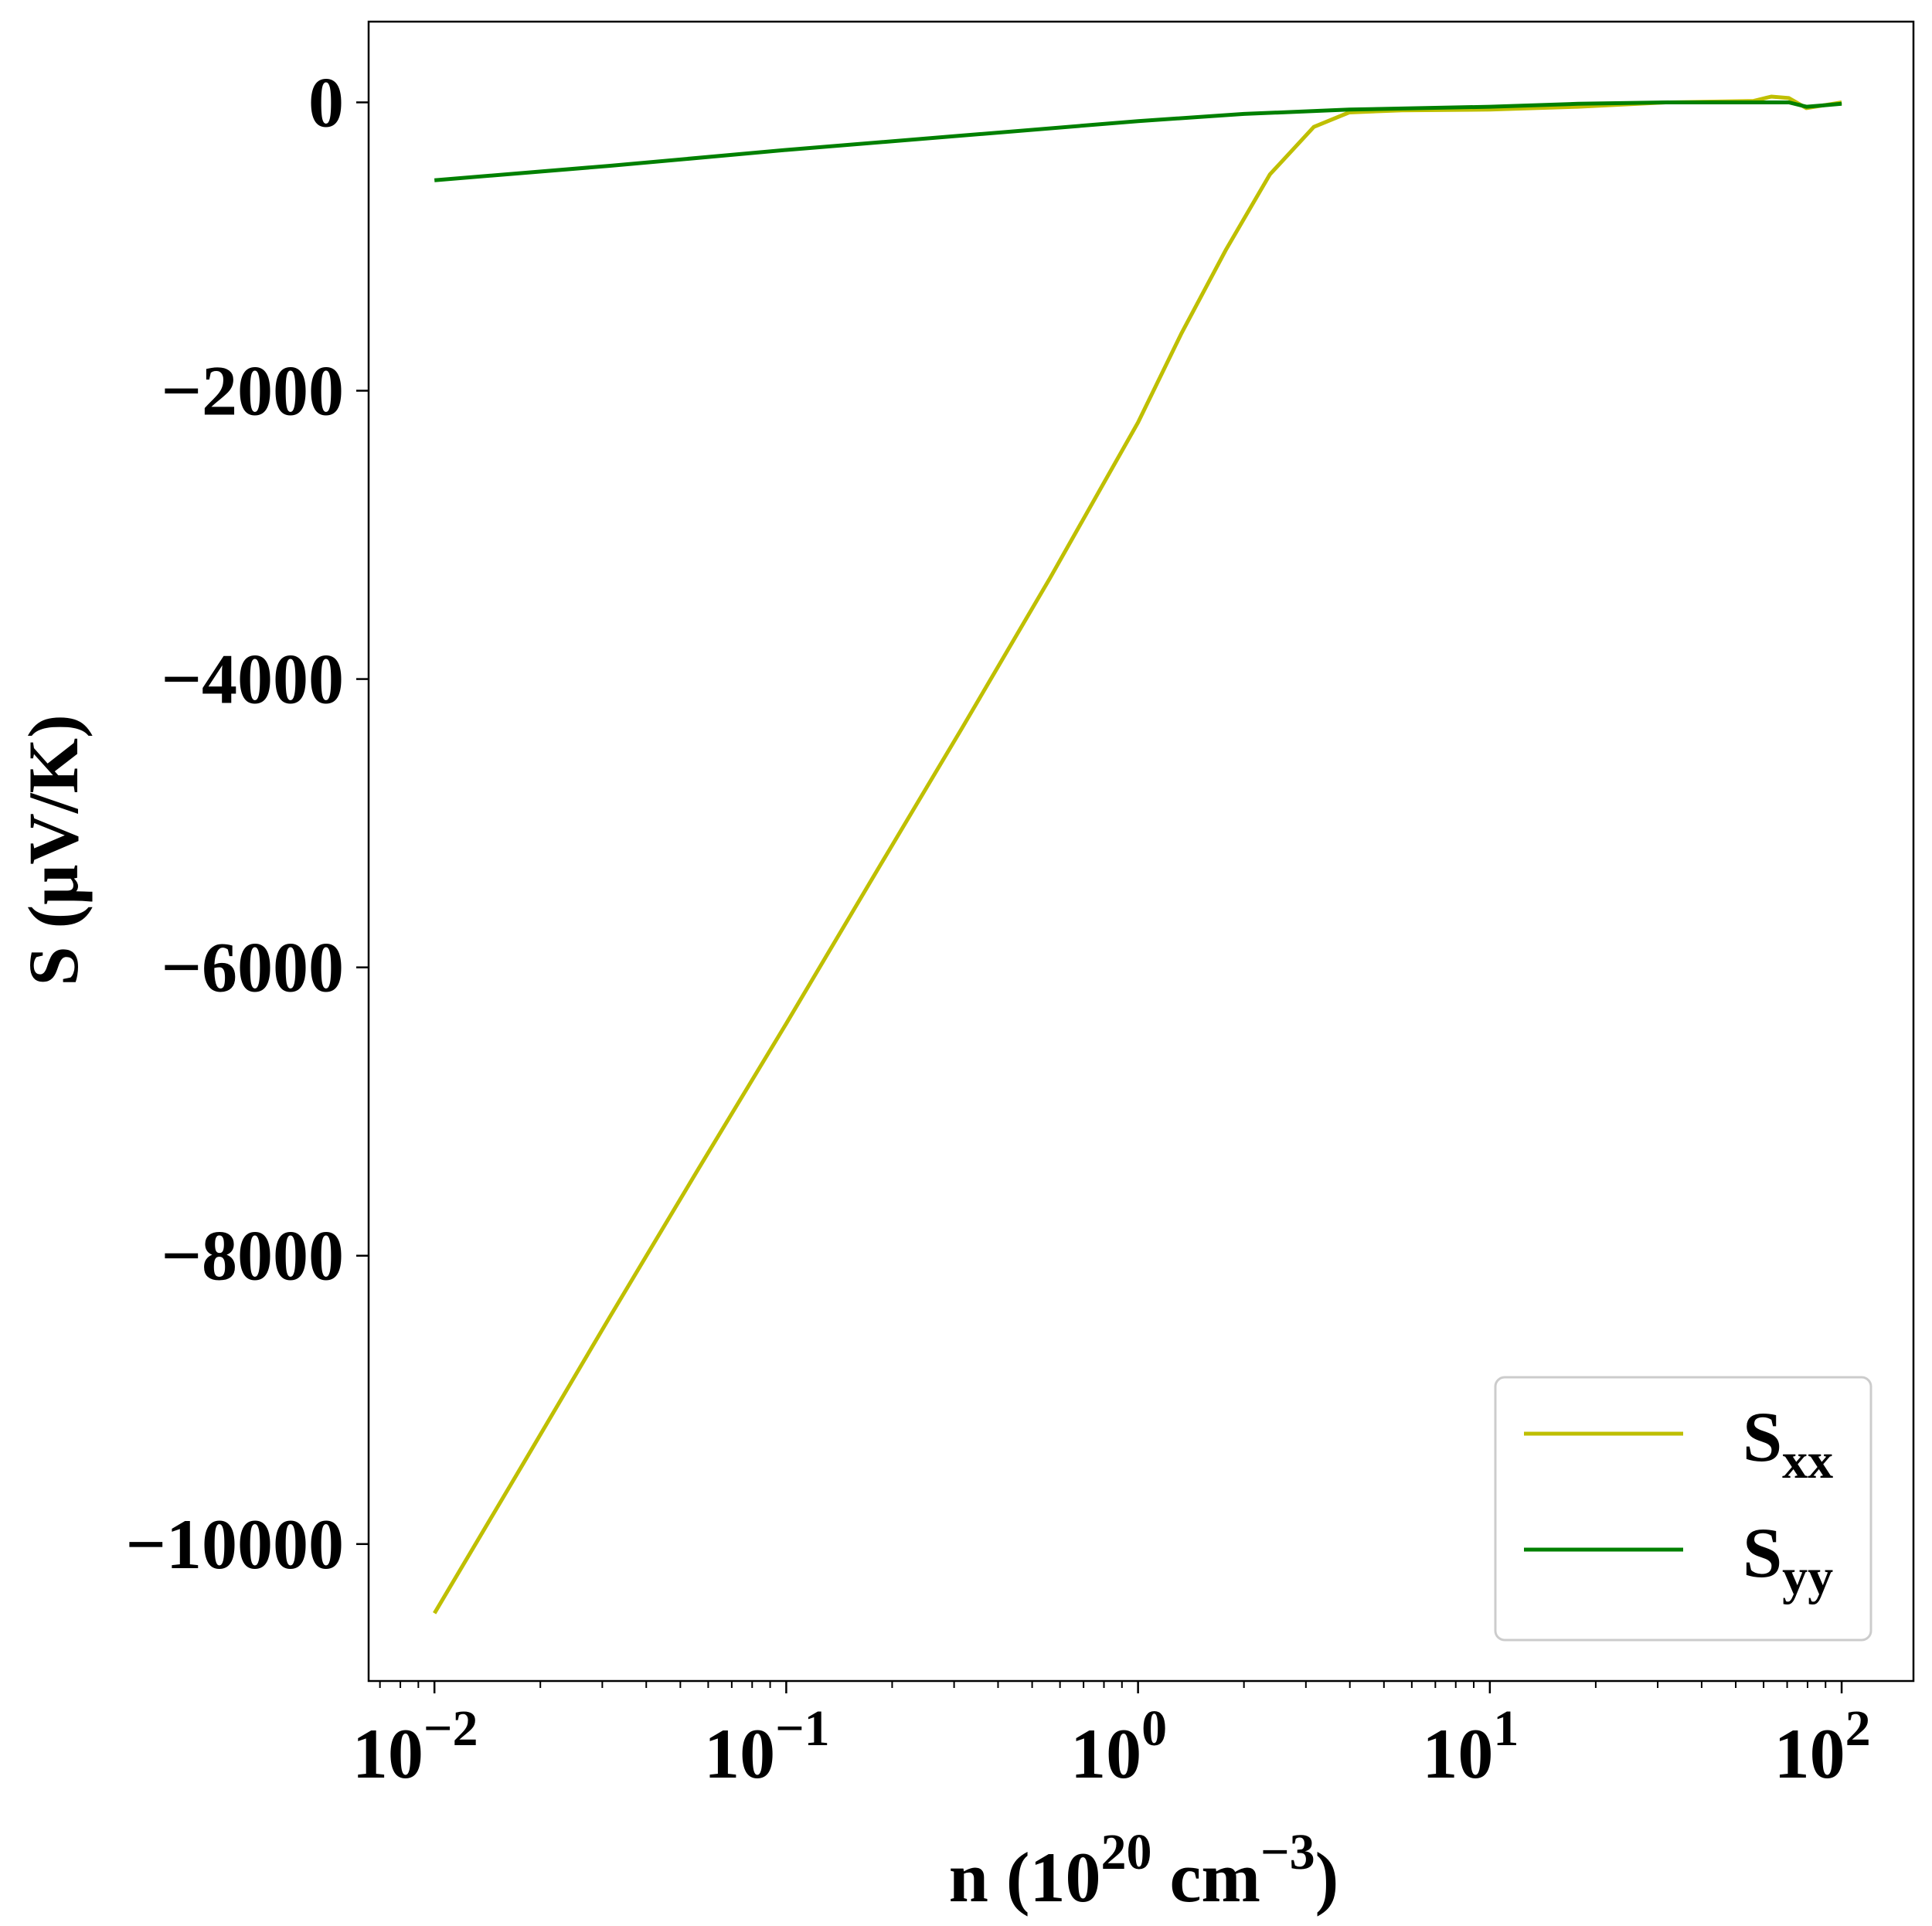 This screenshot has width=1932, height=1926. I want to click on y-axis-label: S (μV/K), so click(54, 849).